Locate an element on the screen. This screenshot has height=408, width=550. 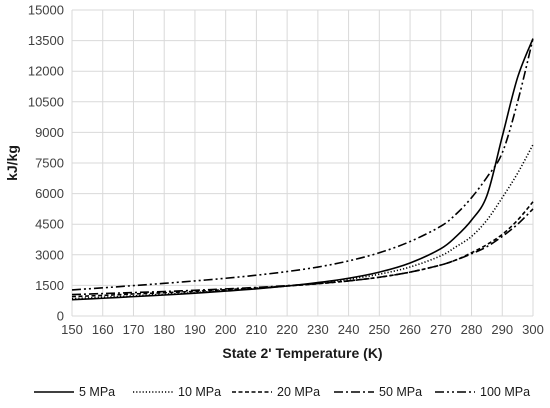
y-tick-label: 15000 is located at coordinates (46, 10).